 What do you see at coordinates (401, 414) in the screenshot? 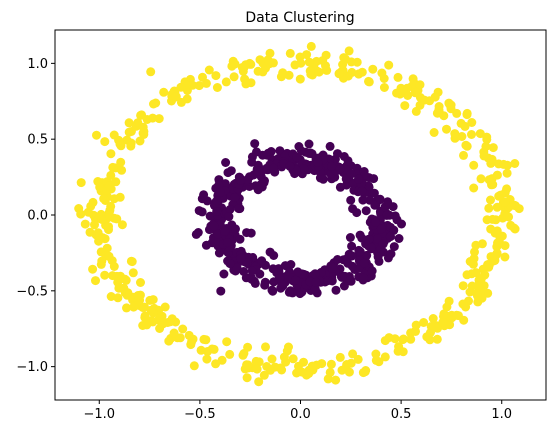
I see `x-tick-label: 0.5` at bounding box center [401, 414].